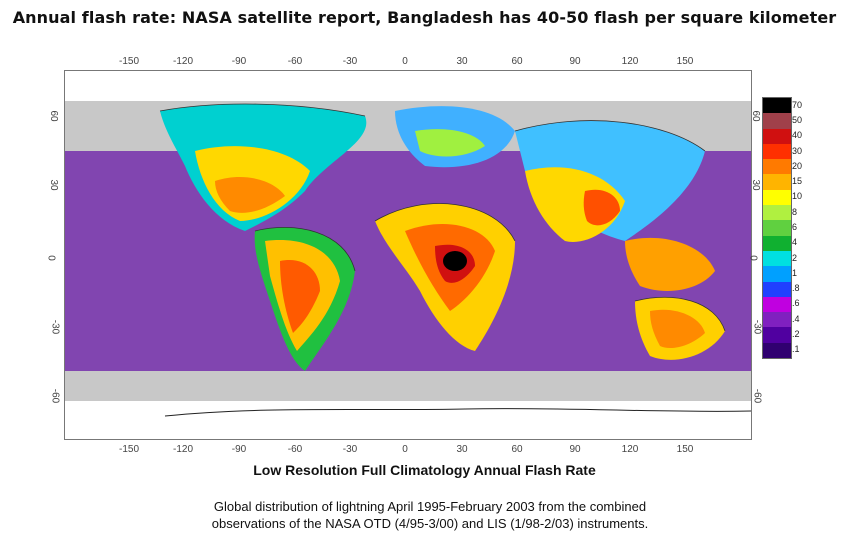 The width and height of the screenshot is (849, 553). Describe the element at coordinates (55, 327) in the screenshot. I see `latitude-tick: -30` at that location.